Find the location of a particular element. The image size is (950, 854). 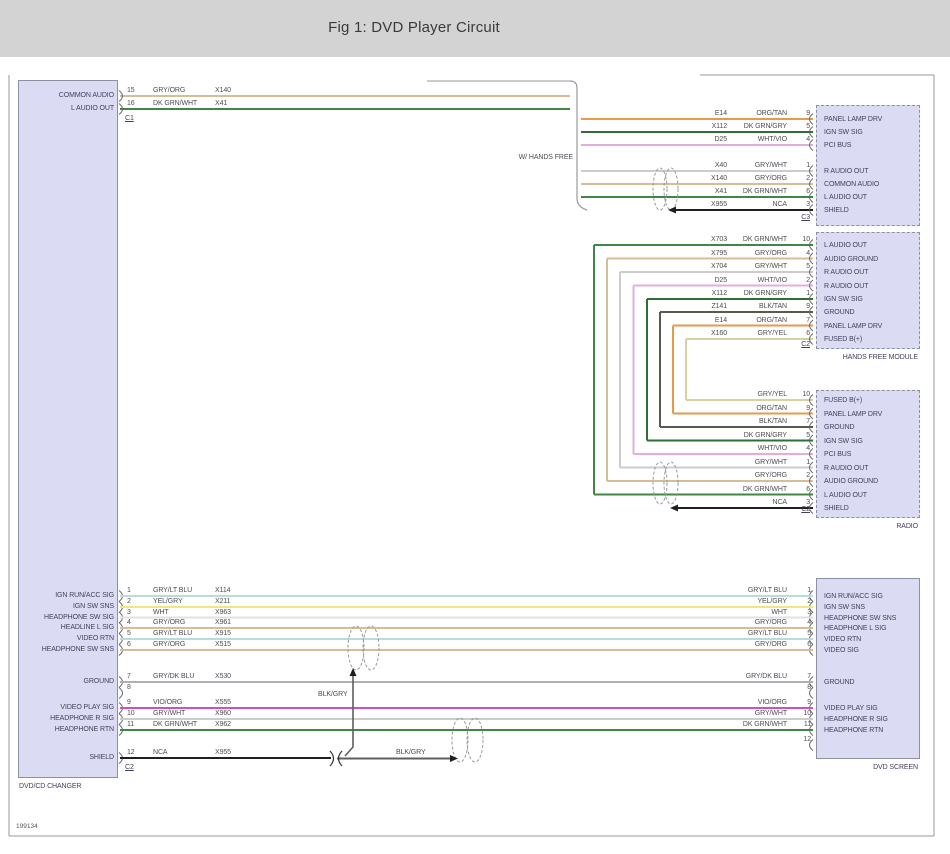

box-label: HANDS FREE MODULE is located at coordinates (880, 357).